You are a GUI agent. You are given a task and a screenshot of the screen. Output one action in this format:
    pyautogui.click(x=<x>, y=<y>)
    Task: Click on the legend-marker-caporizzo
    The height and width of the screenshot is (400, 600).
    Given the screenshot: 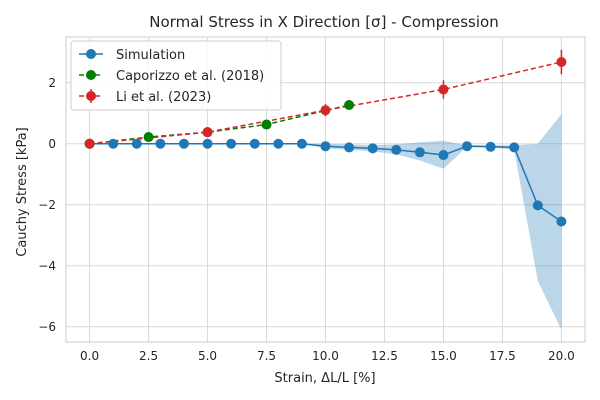 What is the action you would take?
    pyautogui.click(x=91, y=75)
    